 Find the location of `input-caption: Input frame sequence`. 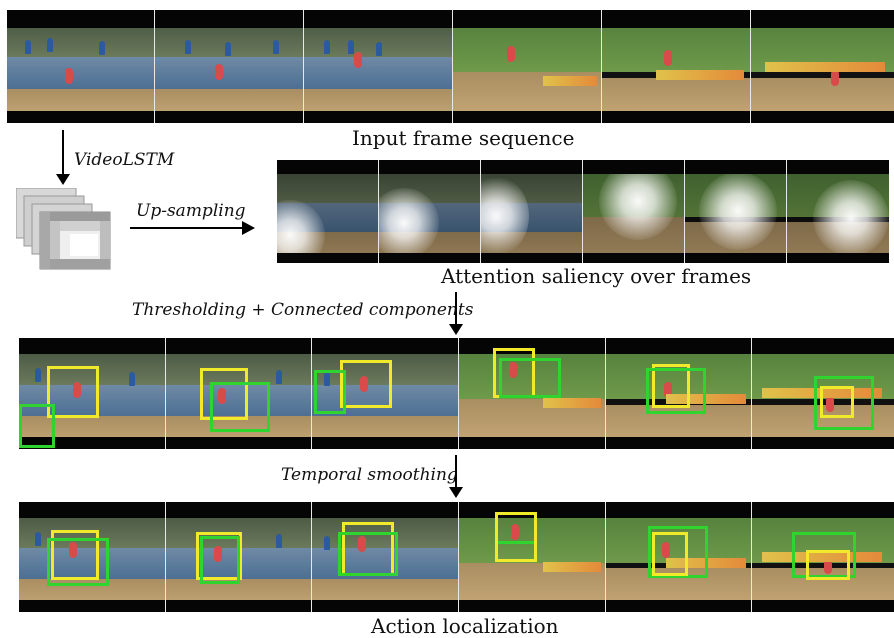

input-caption: Input frame sequence is located at coordinates (463, 138).